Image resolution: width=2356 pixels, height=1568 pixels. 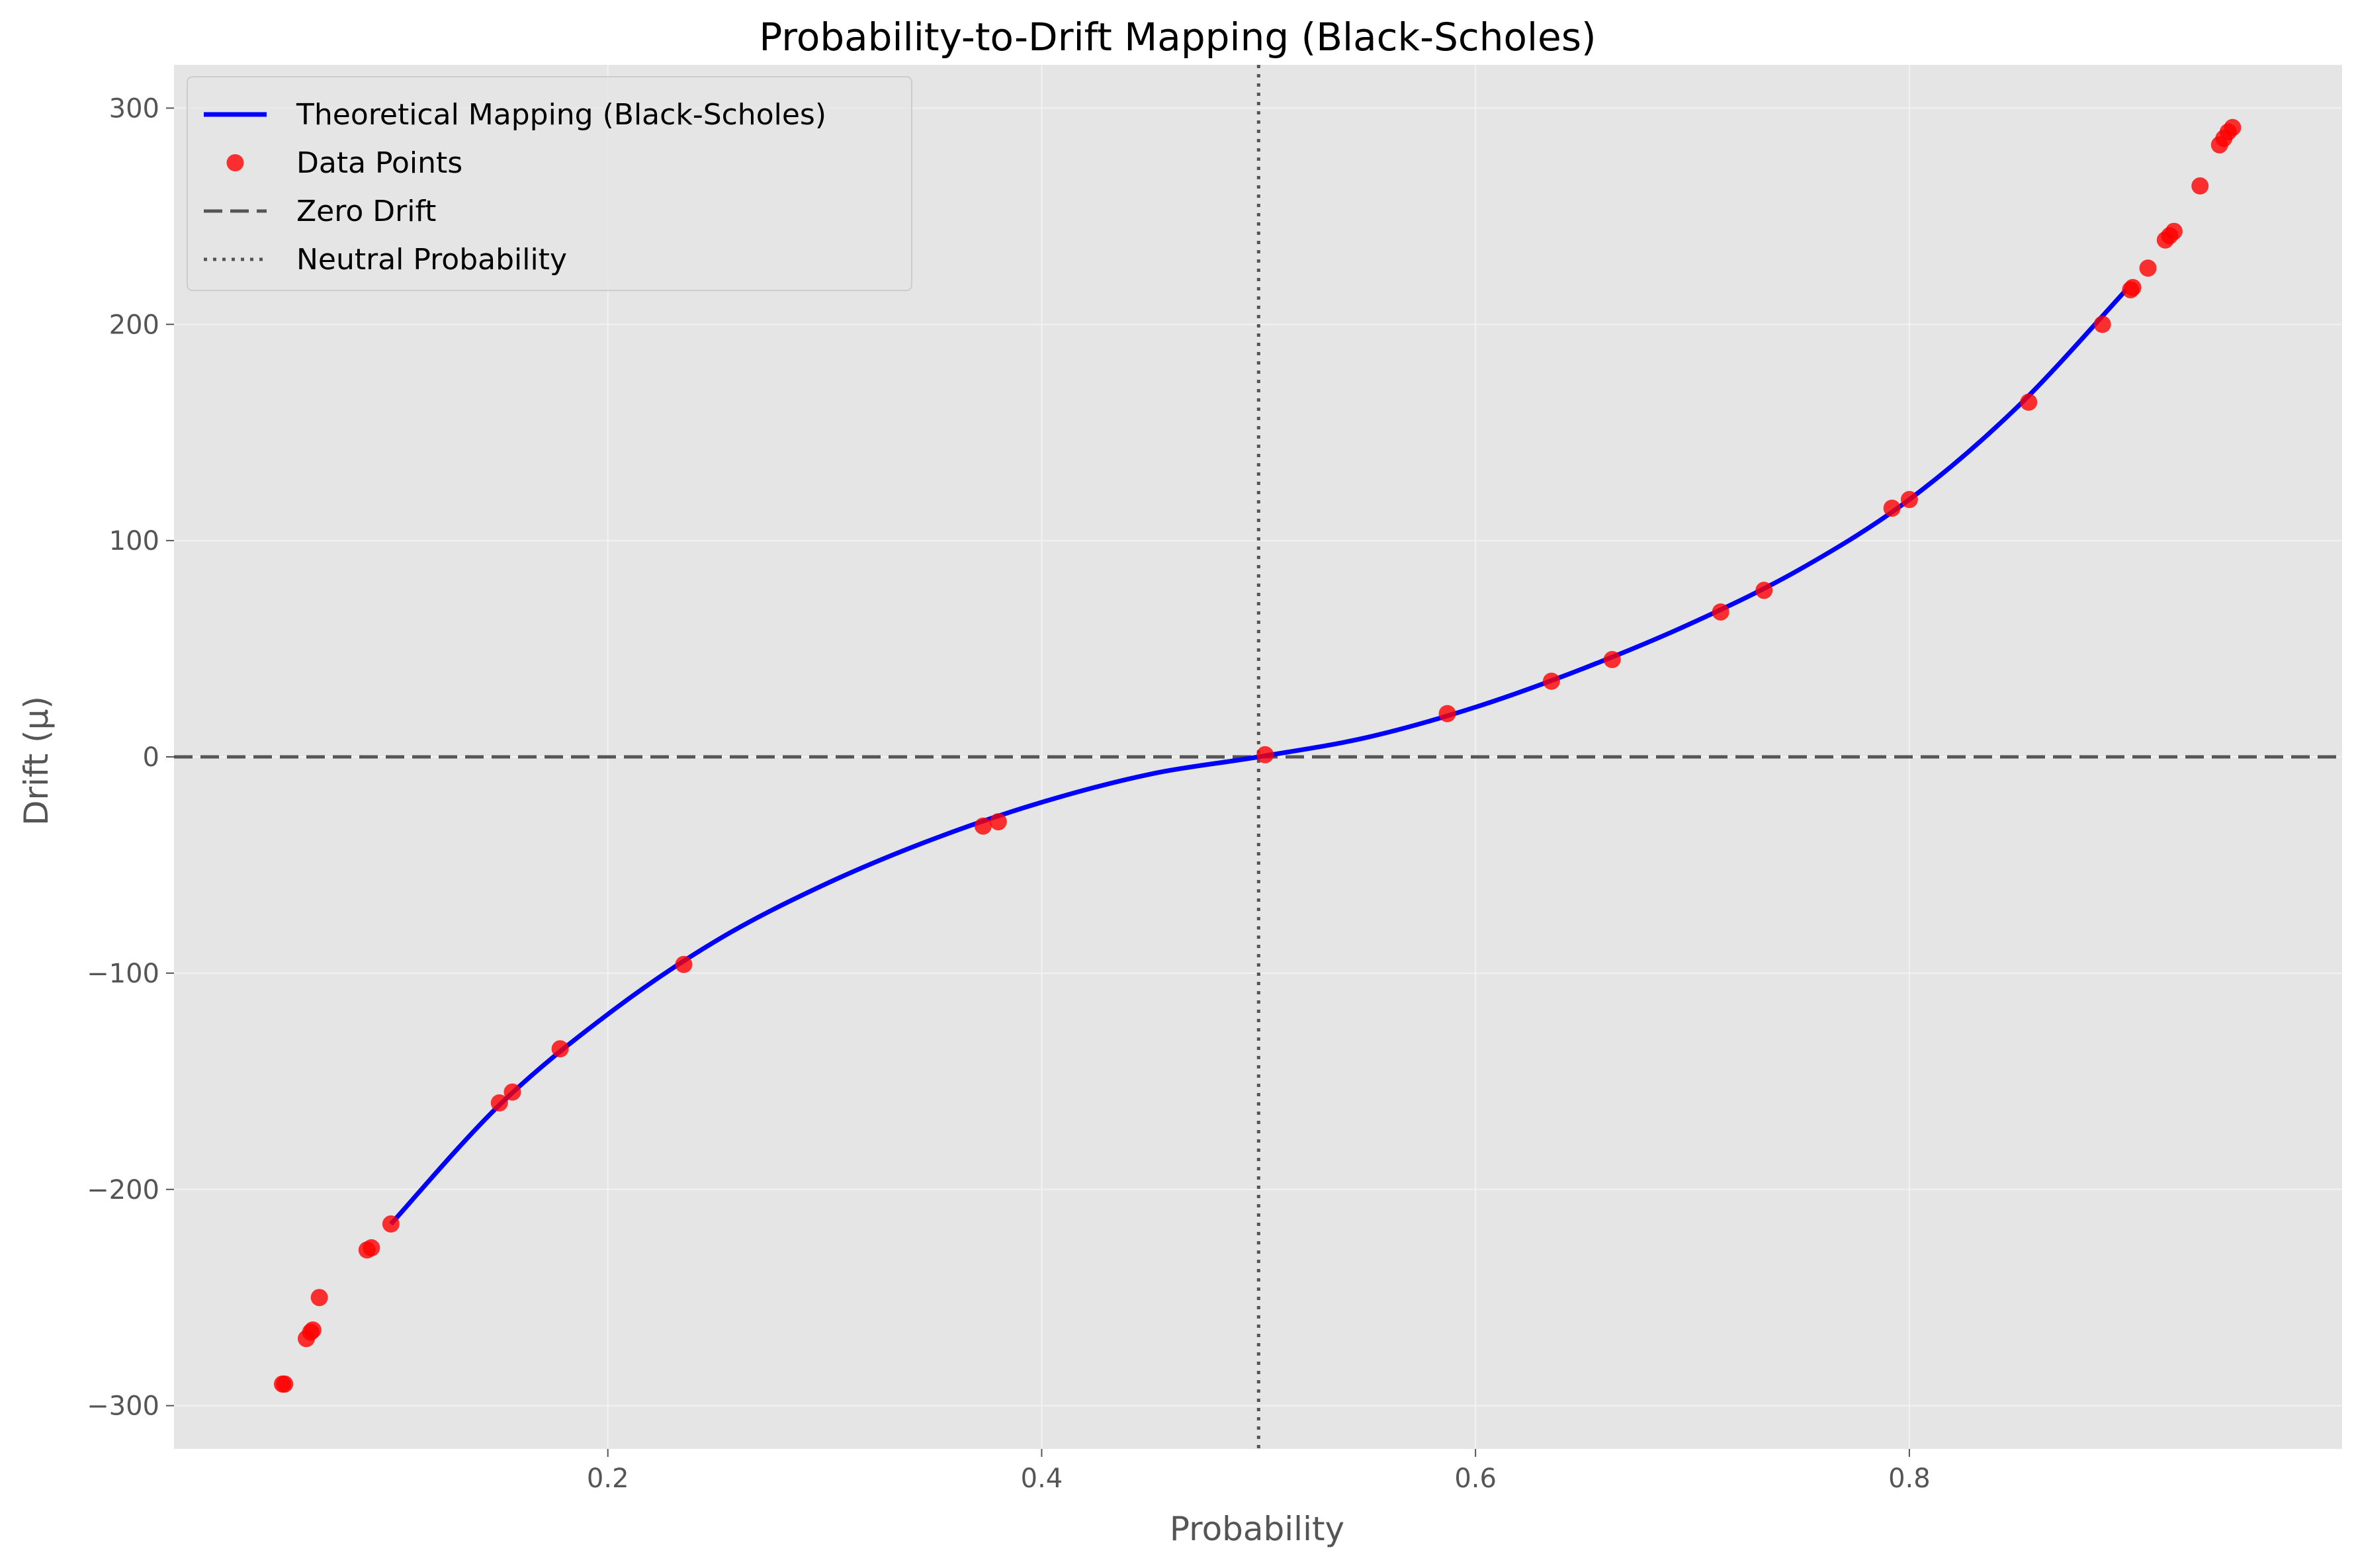 What do you see at coordinates (123, 1406) in the screenshot?
I see `y-tick-label: −300` at bounding box center [123, 1406].